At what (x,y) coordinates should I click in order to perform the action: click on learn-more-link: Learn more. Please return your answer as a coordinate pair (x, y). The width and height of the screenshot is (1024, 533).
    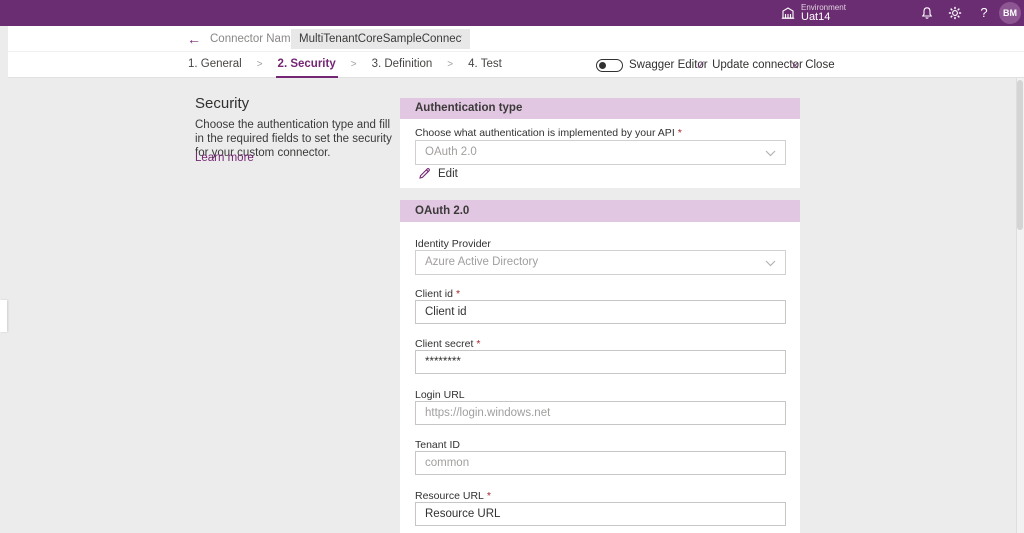
    Looking at the image, I should click on (224, 158).